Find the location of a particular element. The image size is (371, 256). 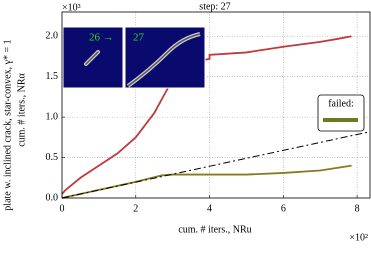

y-tick-label: 1.0 is located at coordinates (52, 116).